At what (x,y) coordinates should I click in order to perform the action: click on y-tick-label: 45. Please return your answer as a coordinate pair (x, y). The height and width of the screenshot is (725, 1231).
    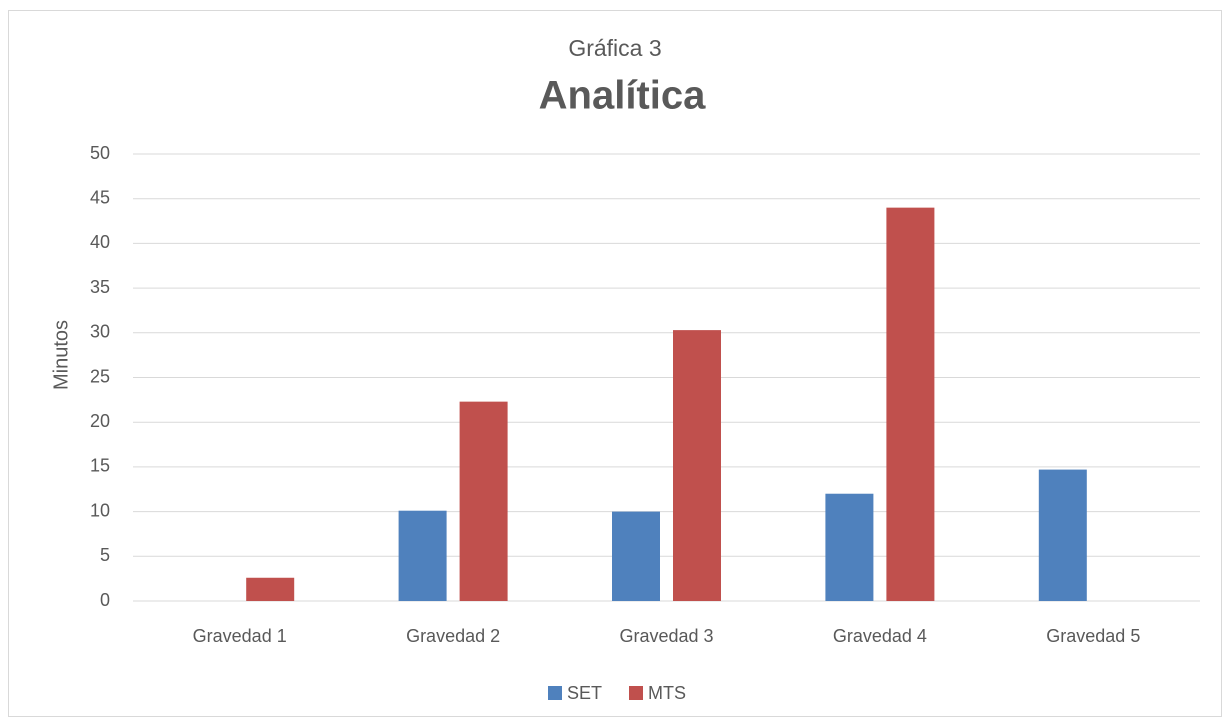
    Looking at the image, I should click on (100, 197).